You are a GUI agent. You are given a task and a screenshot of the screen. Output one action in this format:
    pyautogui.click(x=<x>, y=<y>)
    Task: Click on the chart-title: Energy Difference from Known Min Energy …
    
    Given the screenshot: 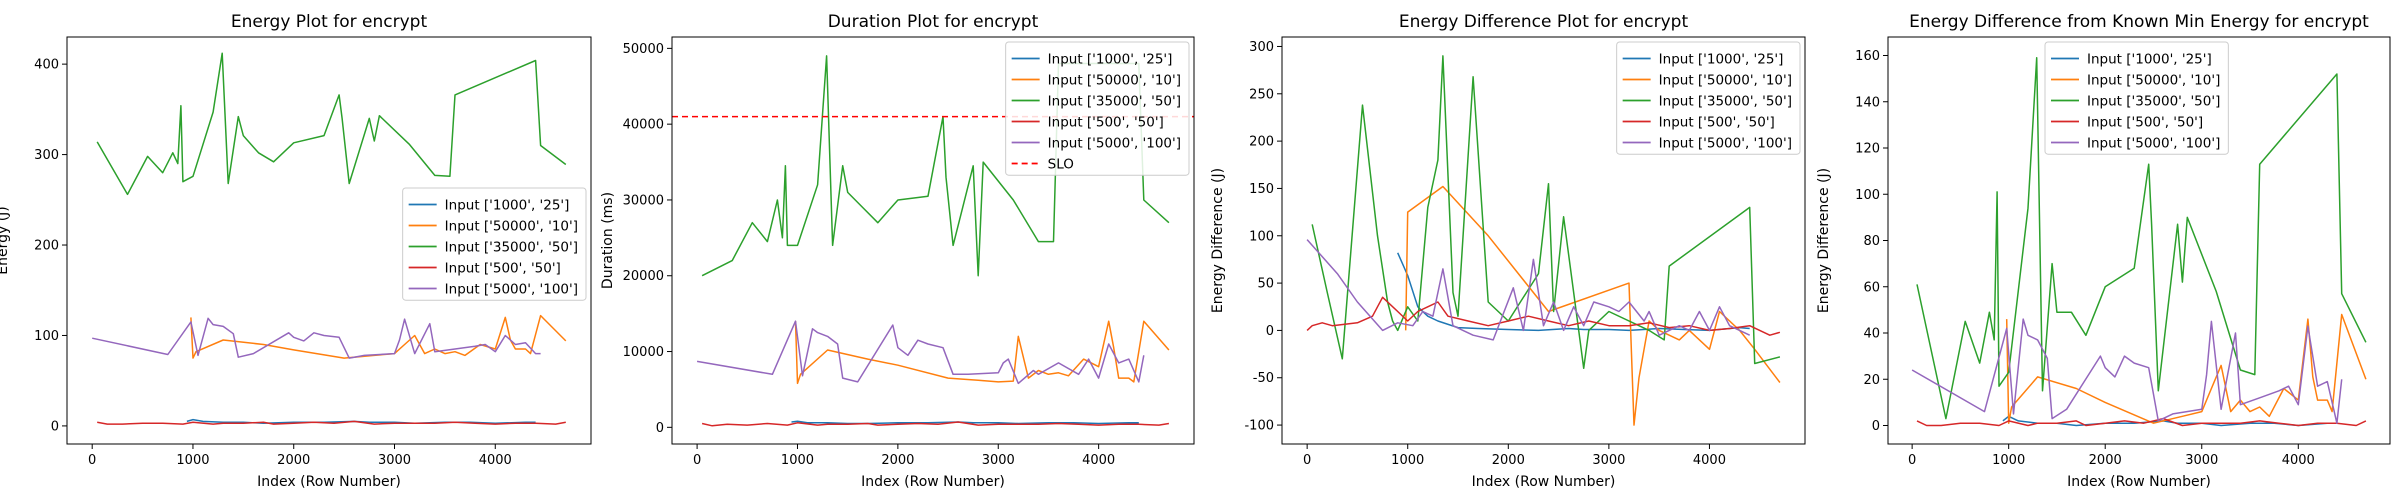 What is the action you would take?
    pyautogui.click(x=2139, y=22)
    